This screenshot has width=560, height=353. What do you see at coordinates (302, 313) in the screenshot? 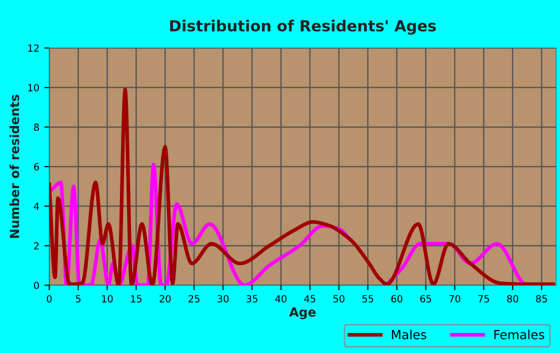
I see `x-axis-title: Age` at bounding box center [302, 313].